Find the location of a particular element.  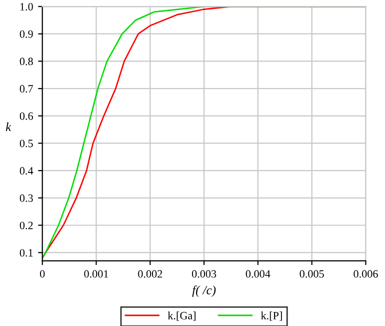

x-tick-label: 0.005 is located at coordinates (312, 274).